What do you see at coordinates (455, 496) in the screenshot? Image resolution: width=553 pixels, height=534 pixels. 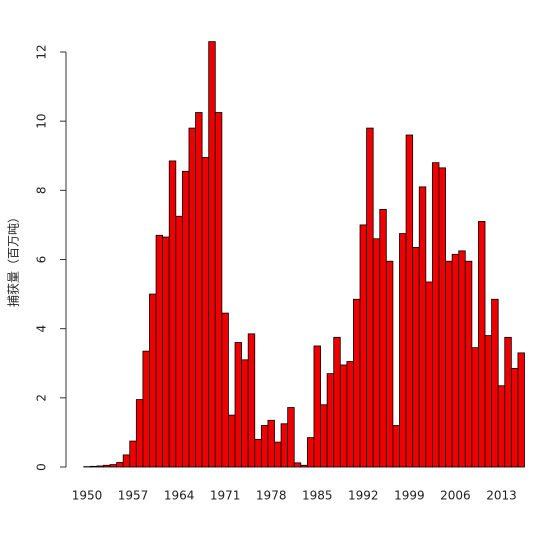 I see `x-tick-label: 2006` at bounding box center [455, 496].